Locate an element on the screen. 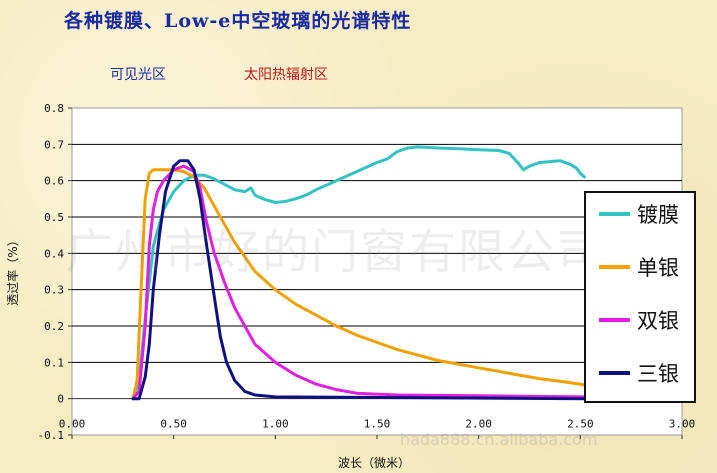 The image size is (717, 473). legend-label-1: 镀膜 is located at coordinates (658, 215).